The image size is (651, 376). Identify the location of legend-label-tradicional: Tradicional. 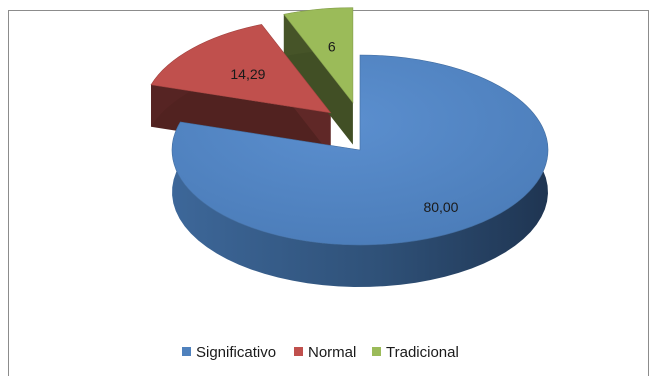
(422, 352).